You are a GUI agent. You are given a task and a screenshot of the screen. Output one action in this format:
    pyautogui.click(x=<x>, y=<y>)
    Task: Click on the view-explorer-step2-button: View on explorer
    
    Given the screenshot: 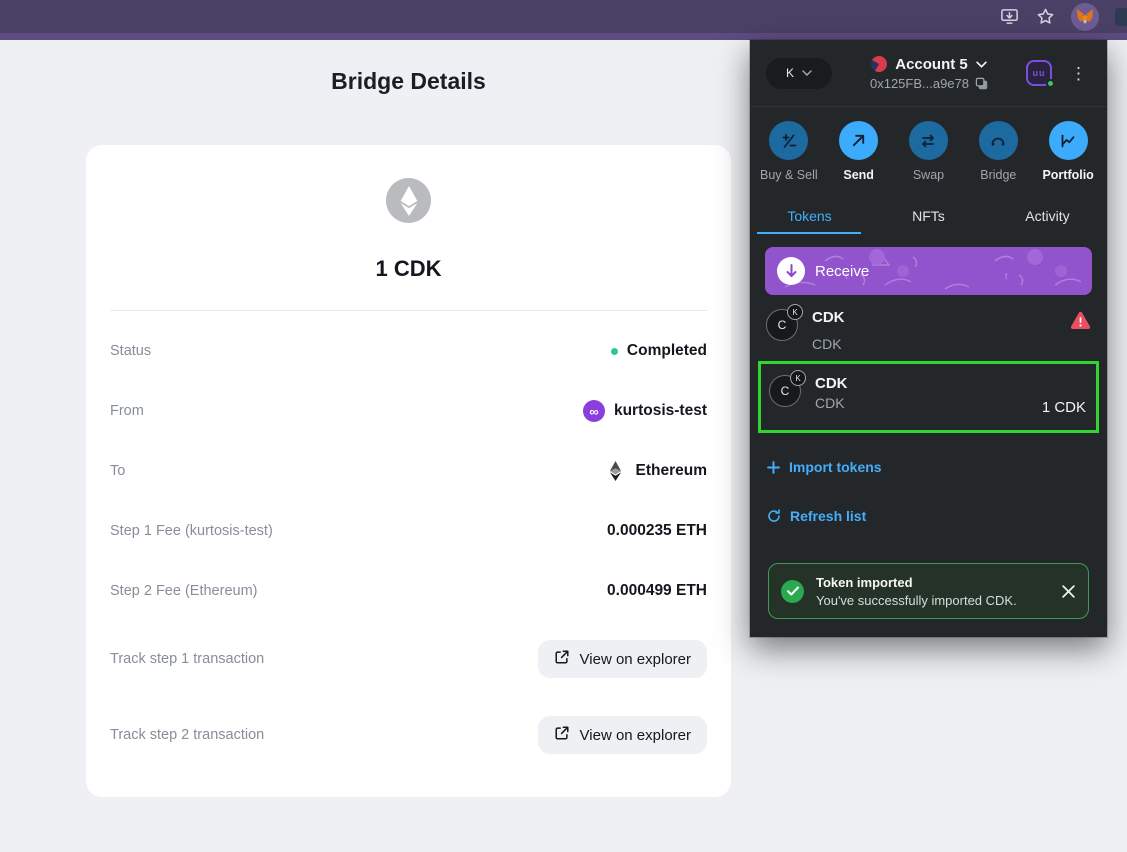 What is the action you would take?
    pyautogui.click(x=622, y=735)
    